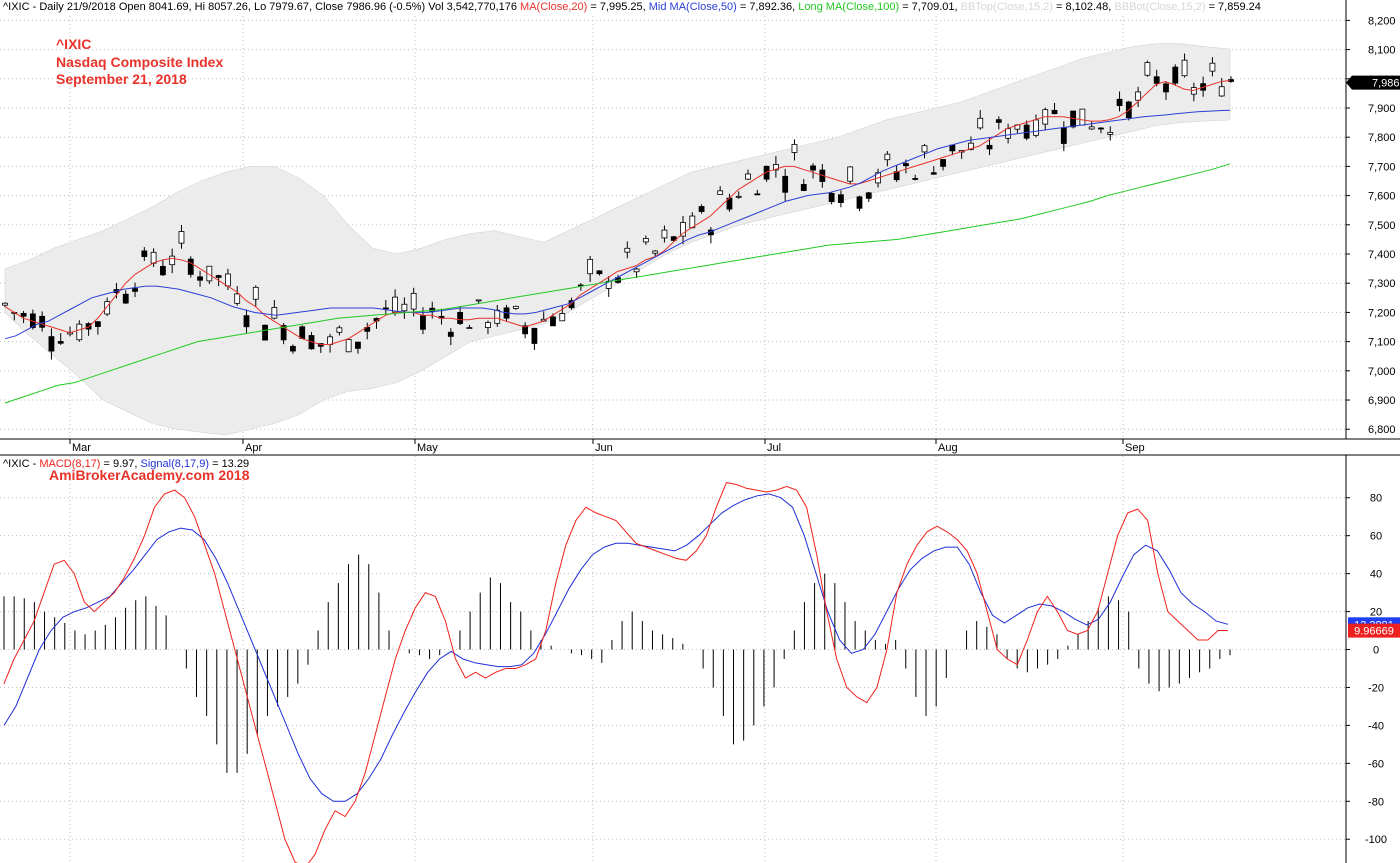 This screenshot has height=863, width=1400. What do you see at coordinates (1376, 499) in the screenshot?
I see `macd-tick-label: 80` at bounding box center [1376, 499].